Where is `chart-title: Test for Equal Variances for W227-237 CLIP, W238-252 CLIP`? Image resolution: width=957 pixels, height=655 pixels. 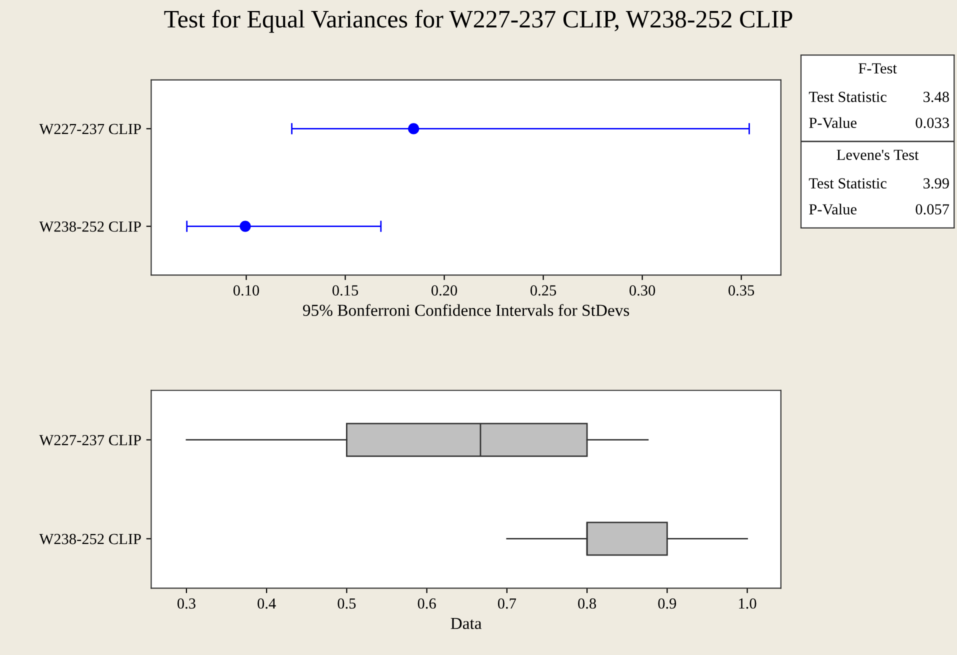
chart-title: Test for Equal Variances for W227-237 CLIP, W238-252 CLIP is located at coordinates (478, 21).